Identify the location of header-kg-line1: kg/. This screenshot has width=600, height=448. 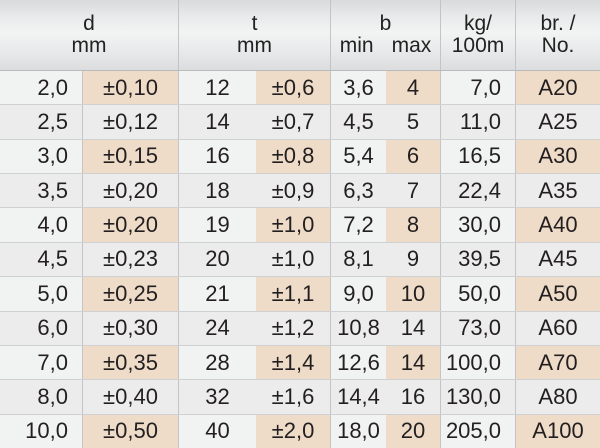
(477, 23).